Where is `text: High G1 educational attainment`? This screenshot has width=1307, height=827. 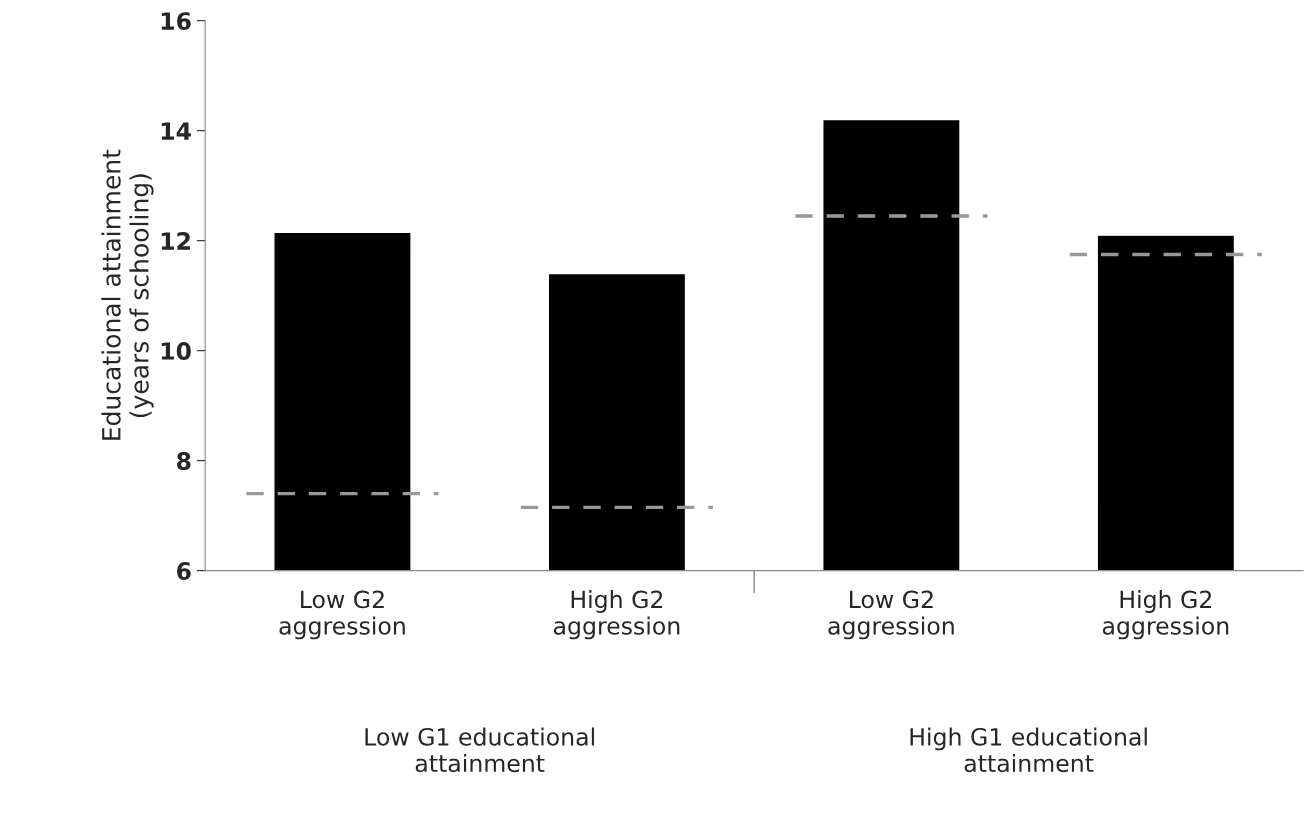 text: High G1 educational attainment is located at coordinates (1028, 750).